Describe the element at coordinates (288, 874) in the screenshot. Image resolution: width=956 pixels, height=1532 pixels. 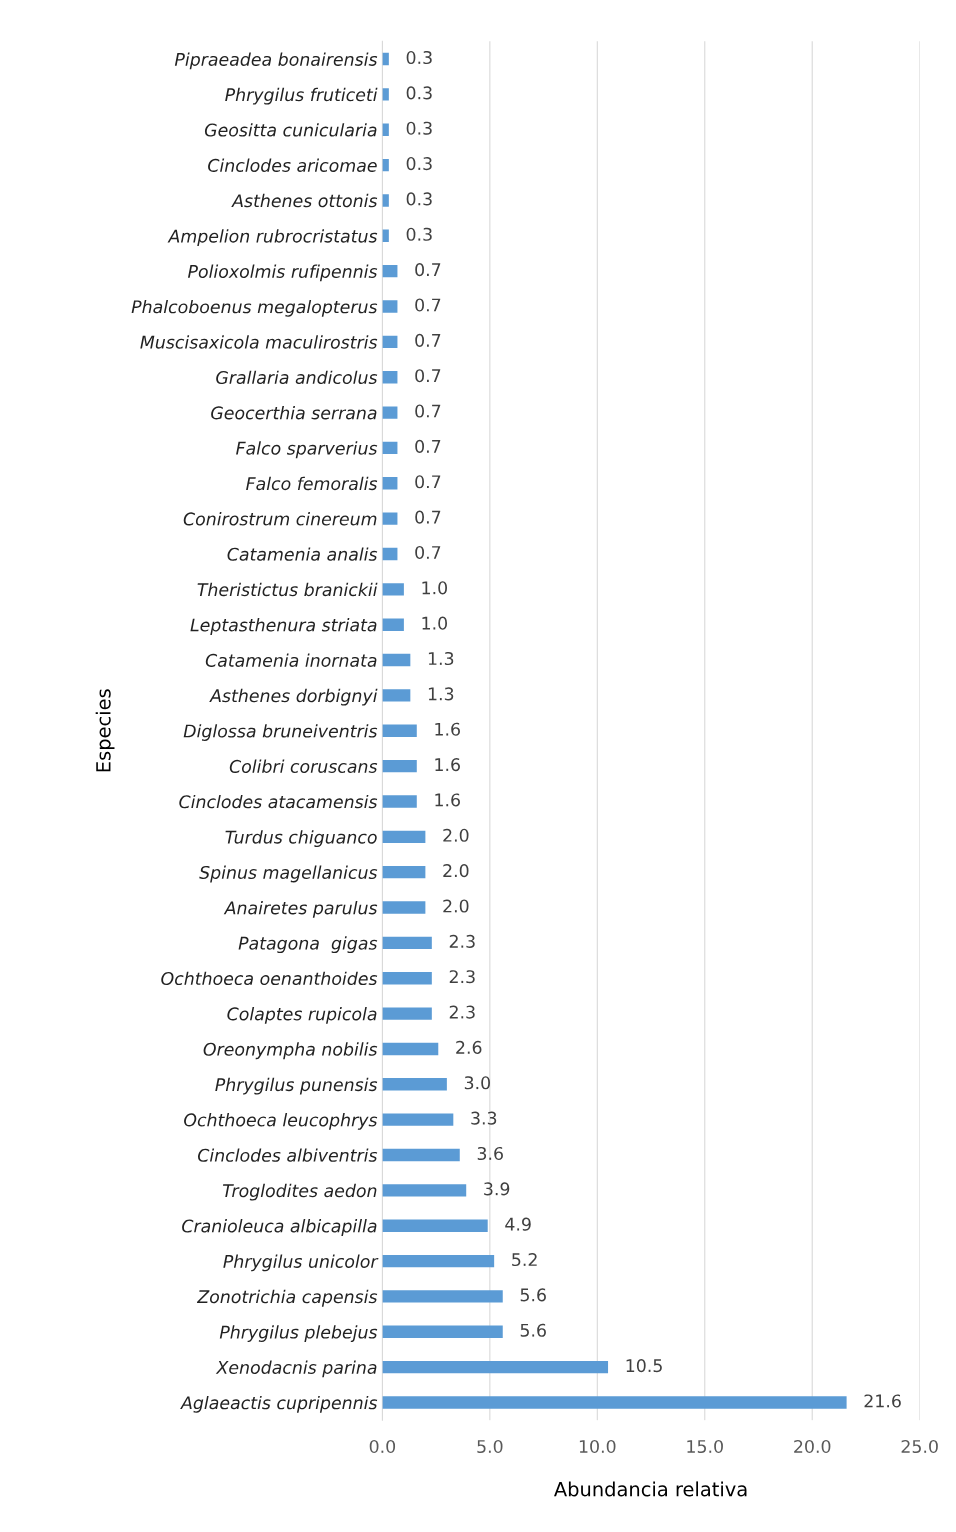
I see `y-tick-label: Spinus magellanicus` at that location.